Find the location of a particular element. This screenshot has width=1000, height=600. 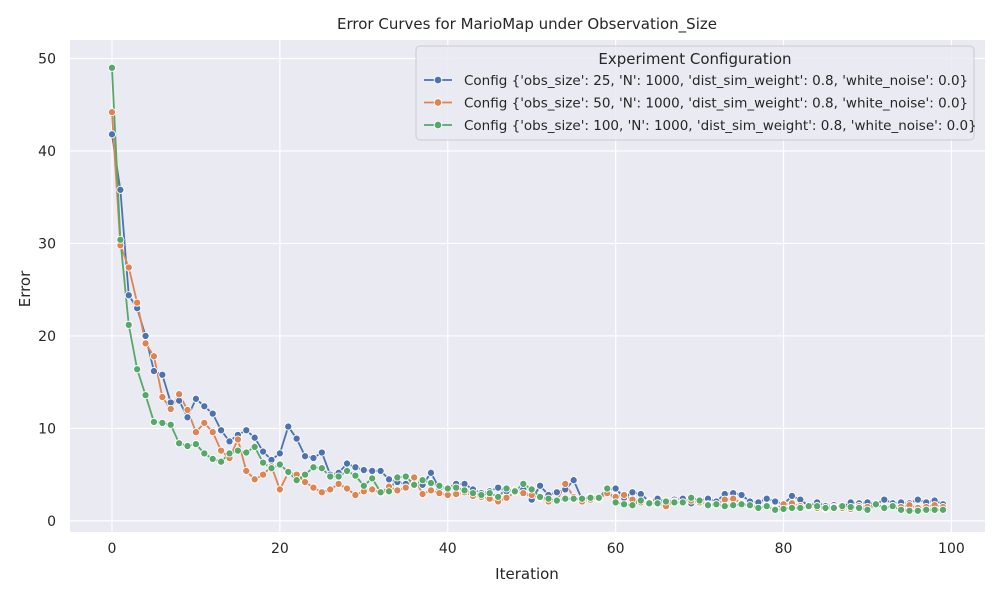

y-tick-labels: 0 10 20 30 40 50 is located at coordinates (47, 290).